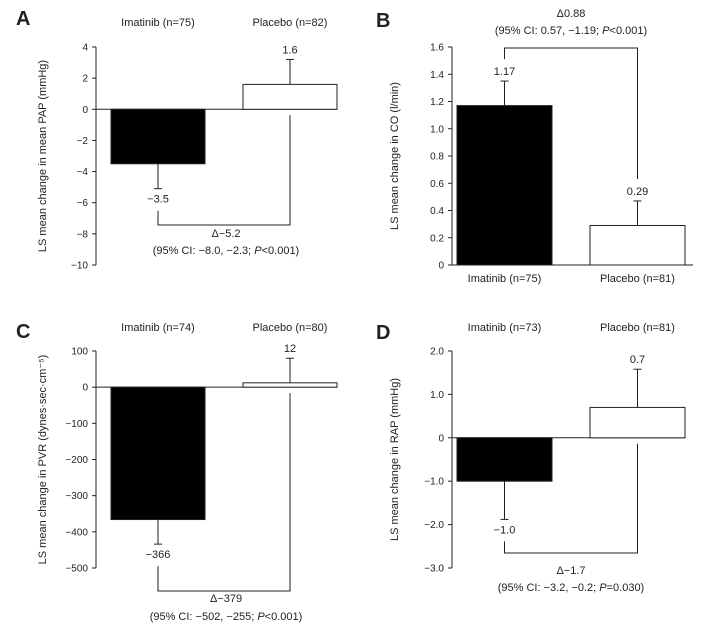 This screenshot has height=628, width=709. Describe the element at coordinates (158, 200) in the screenshot. I see `data-label: −3.5` at that location.